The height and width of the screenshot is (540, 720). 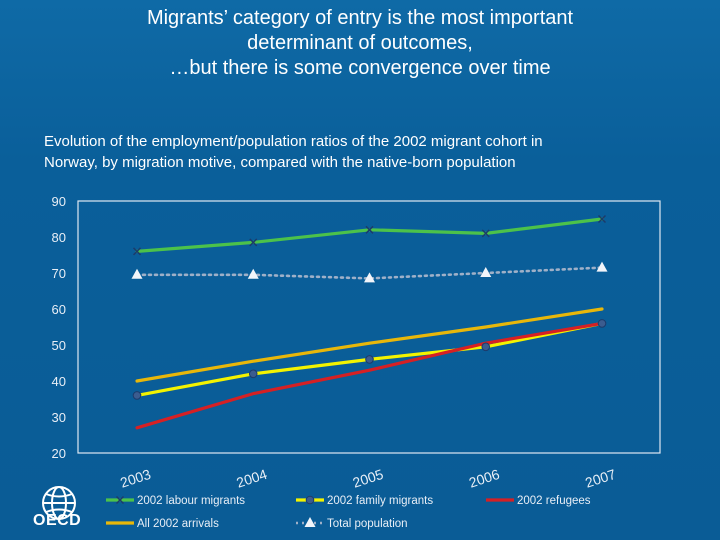 What do you see at coordinates (367, 524) in the screenshot?
I see `legend-label: Total population` at bounding box center [367, 524].